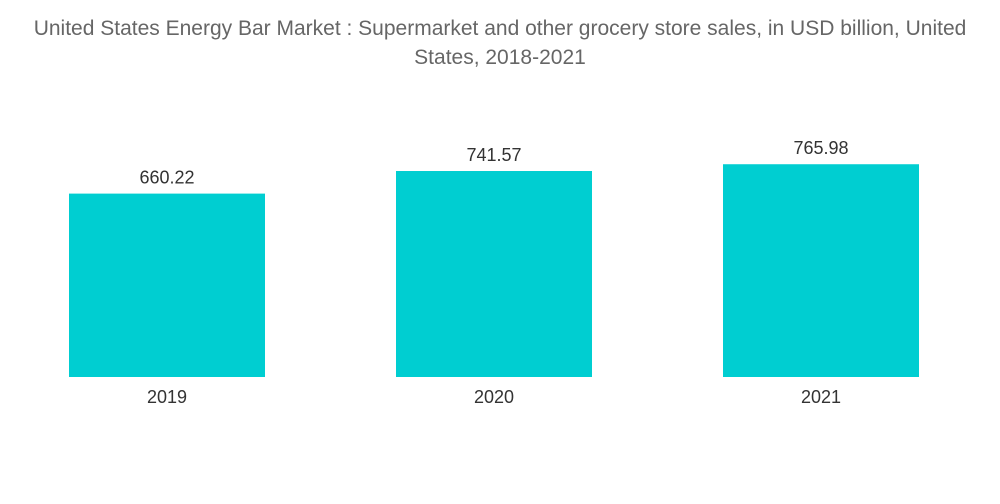 This screenshot has height=504, width=1000. What do you see at coordinates (820, 148) in the screenshot?
I see `value-label-2021: 765.98` at bounding box center [820, 148].